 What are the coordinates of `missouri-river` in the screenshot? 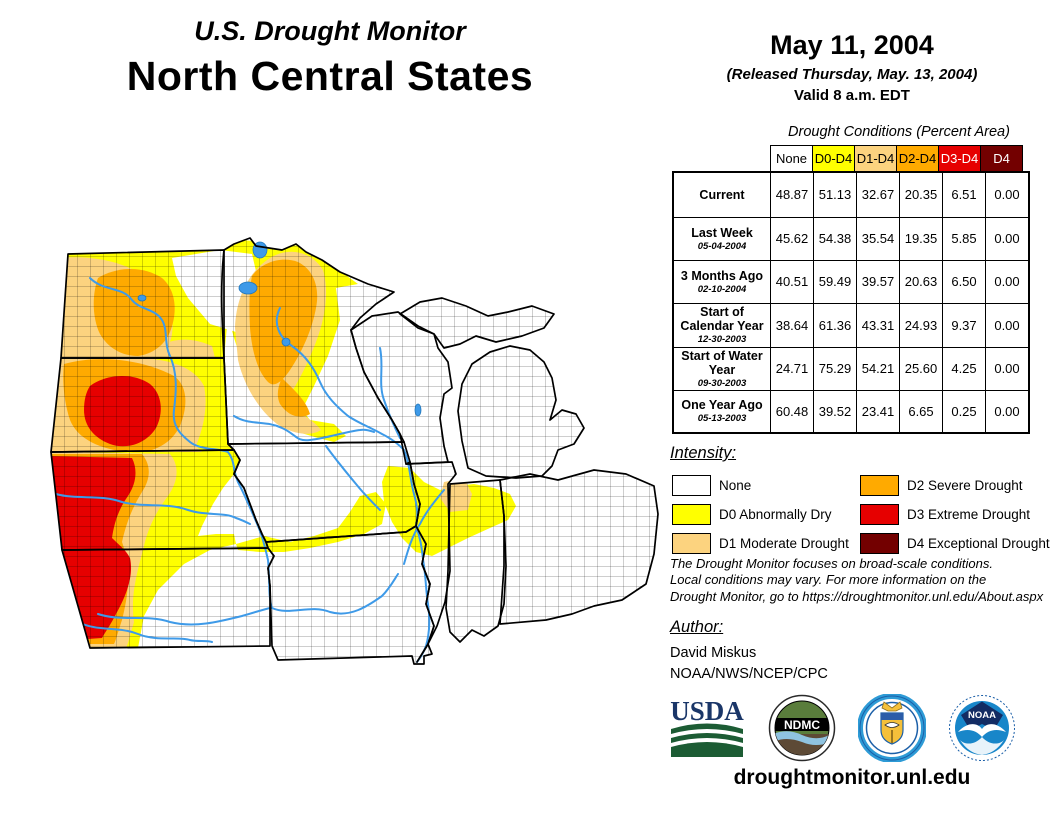 It's located at (244, 446).